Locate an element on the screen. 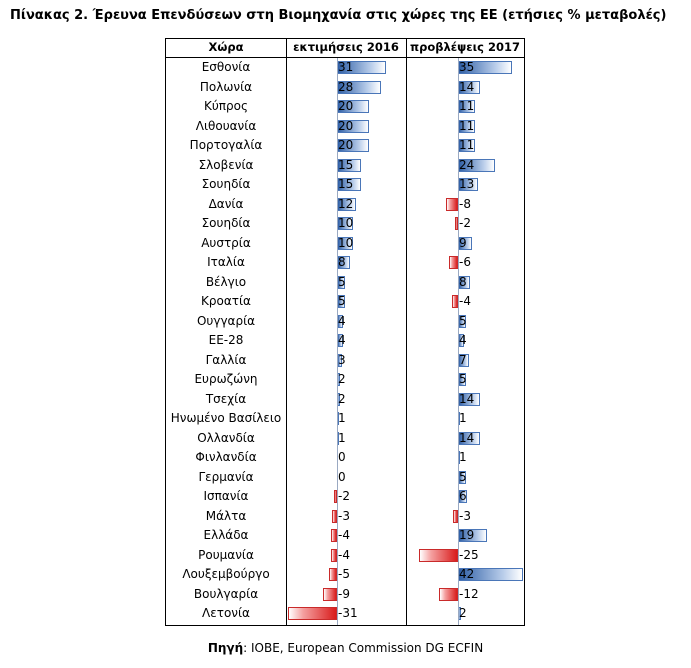 This screenshot has height=668, width=691. value-2016: -9 is located at coordinates (344, 593).